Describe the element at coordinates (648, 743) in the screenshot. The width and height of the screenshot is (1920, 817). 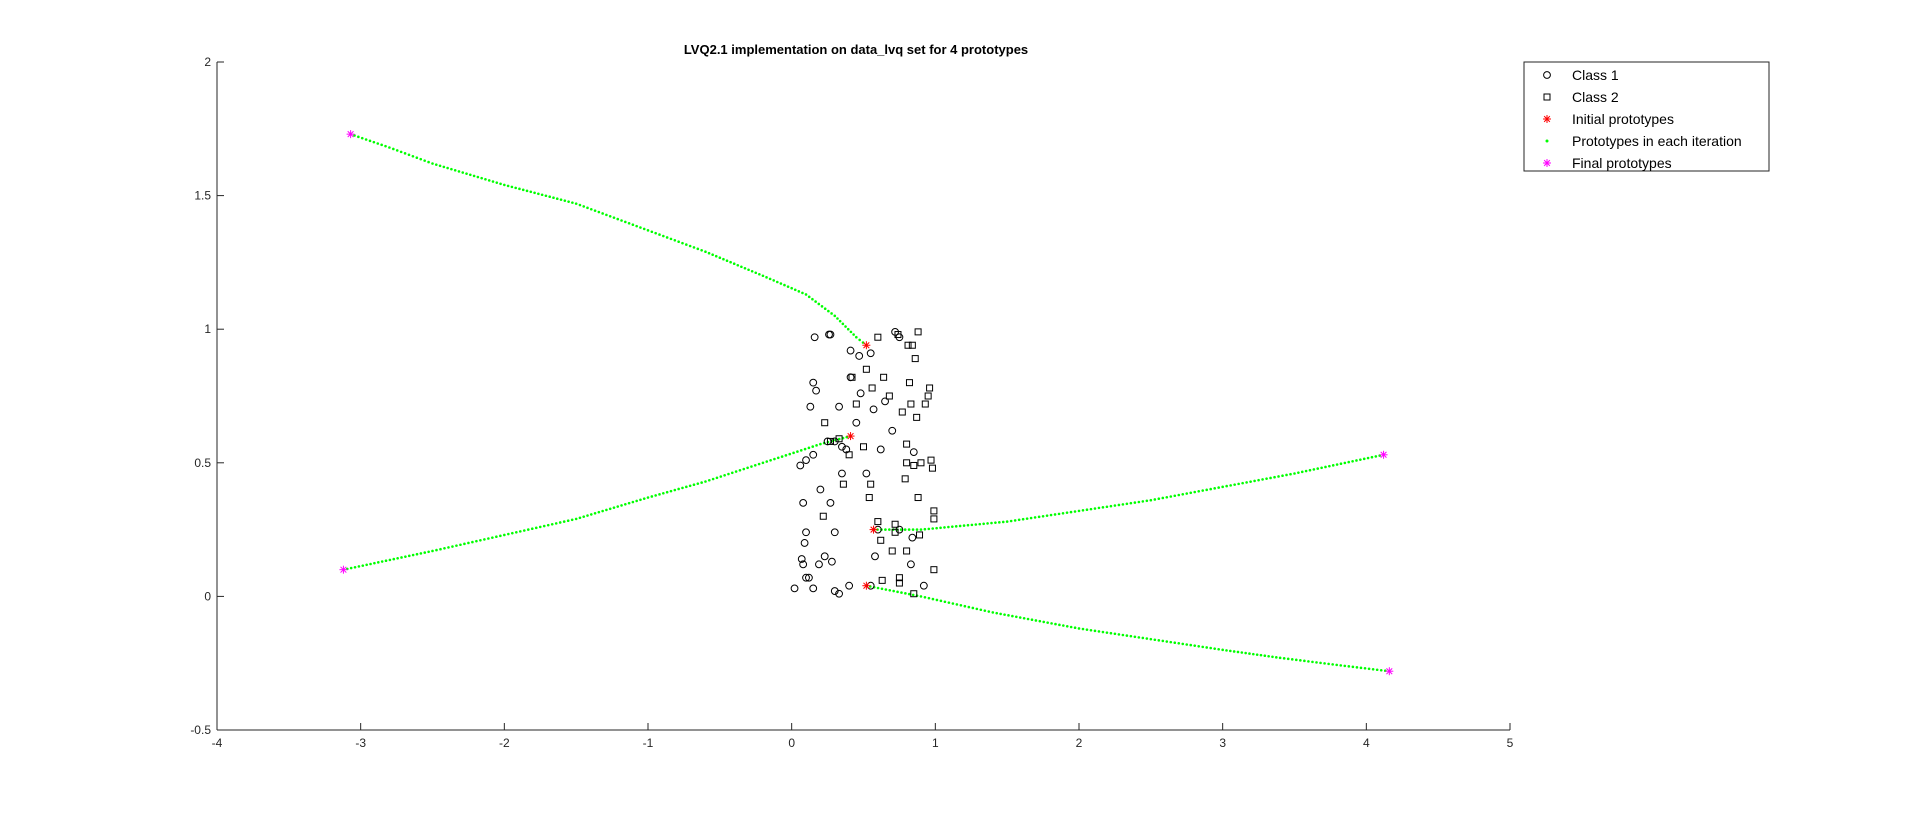
I see `x-tick-label: -1` at that location.